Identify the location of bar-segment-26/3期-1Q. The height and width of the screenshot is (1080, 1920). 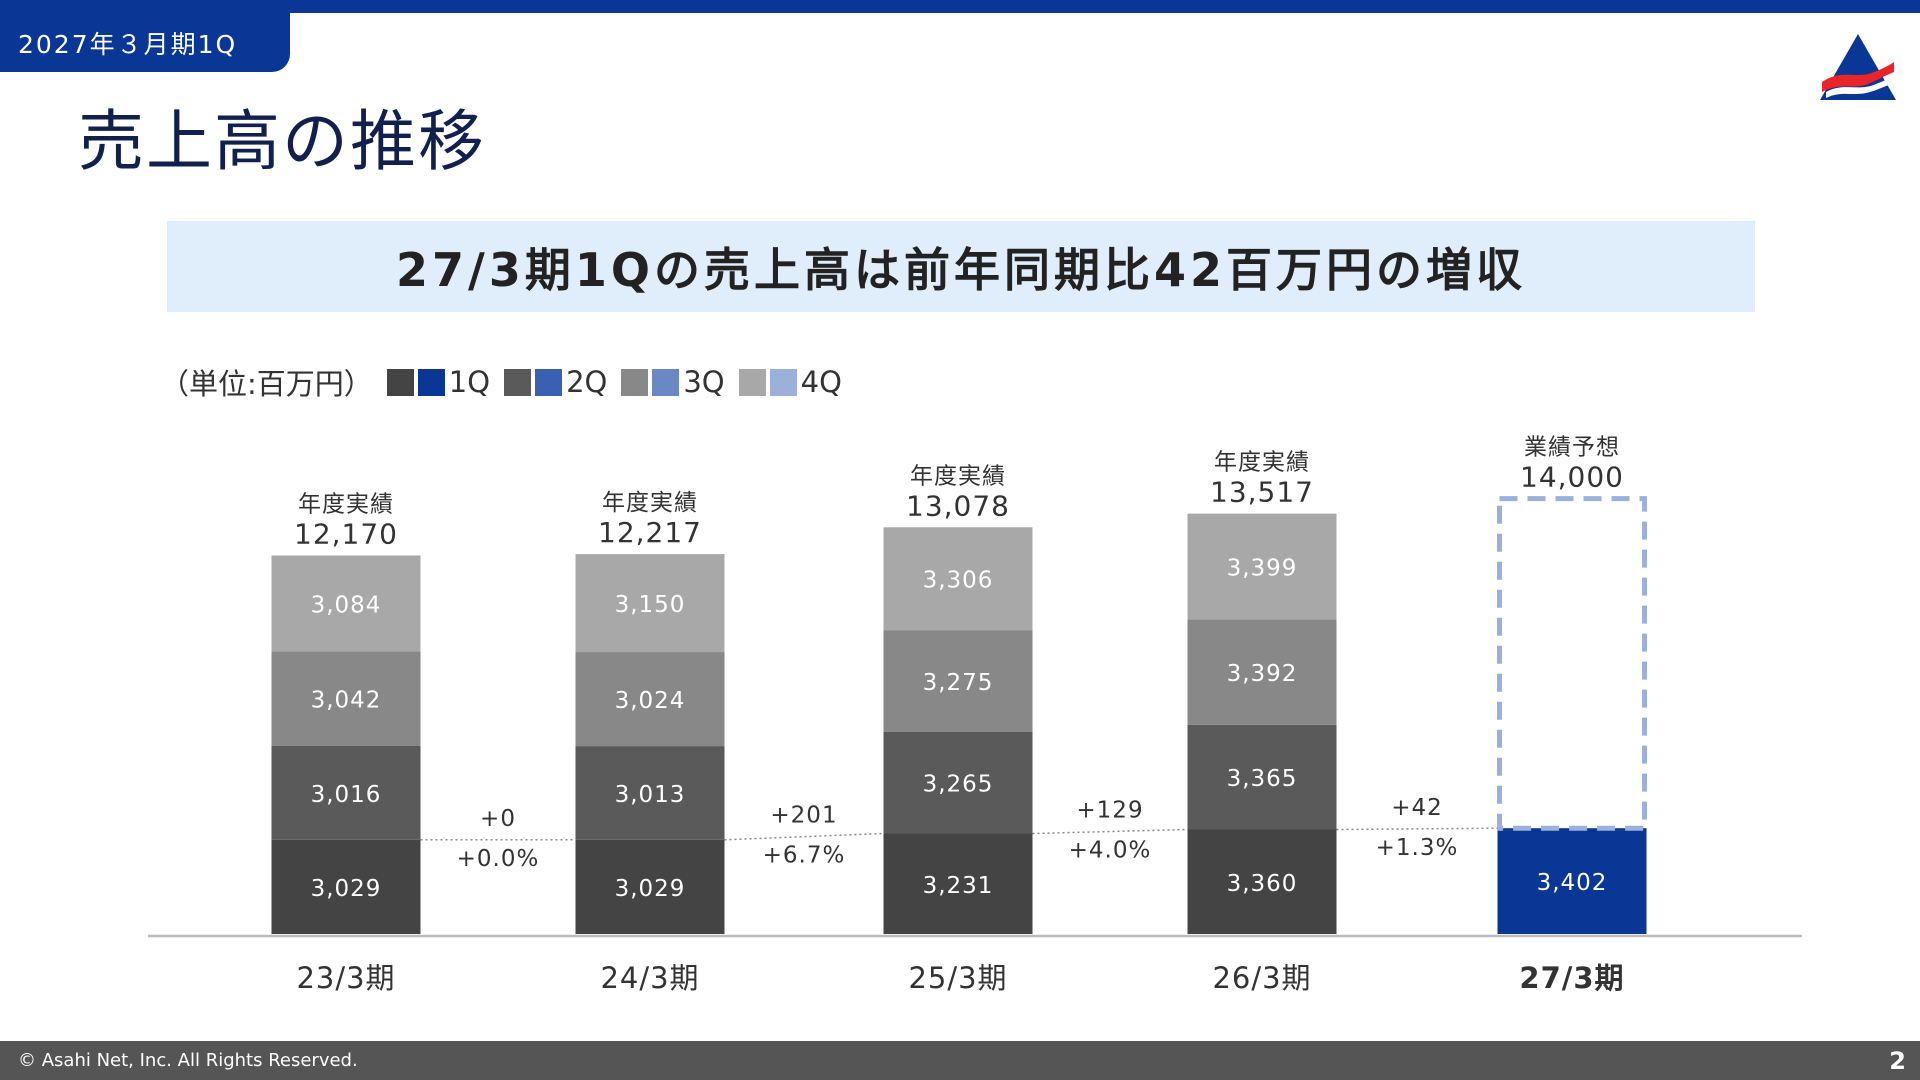
(1262, 881).